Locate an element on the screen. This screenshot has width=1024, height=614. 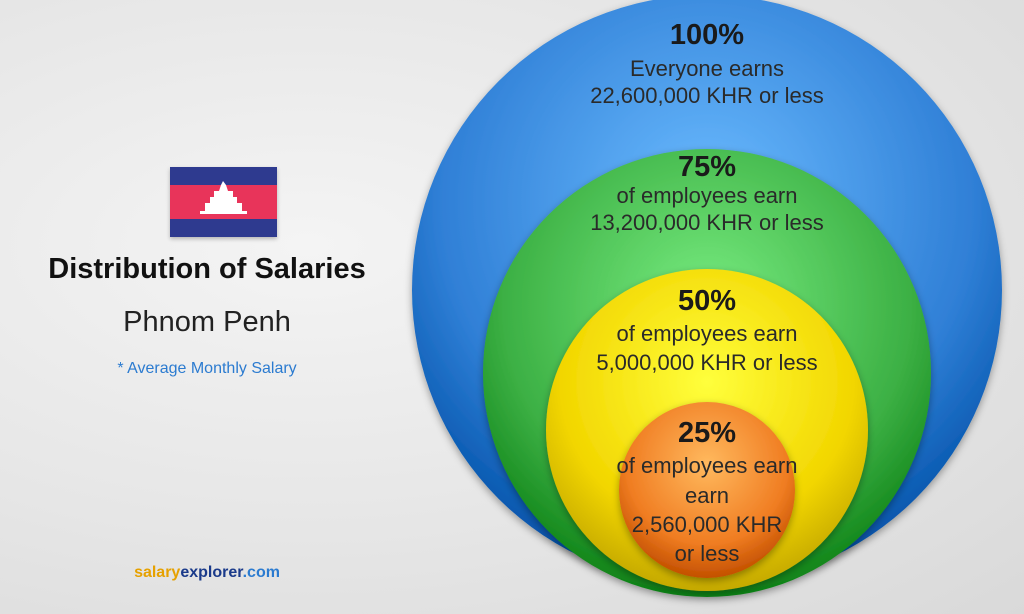
salary-label-p100-line2: 22,600,000 KHR or less is located at coordinates (707, 95).